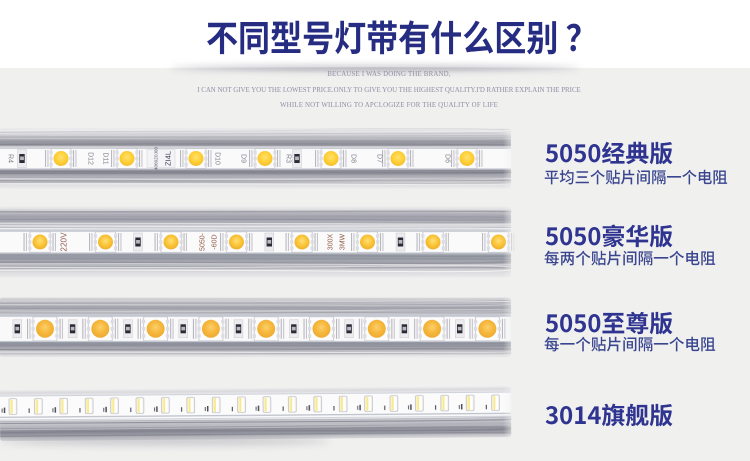  Describe the element at coordinates (10, 158) in the screenshot. I see `svg-text: R4` at that location.